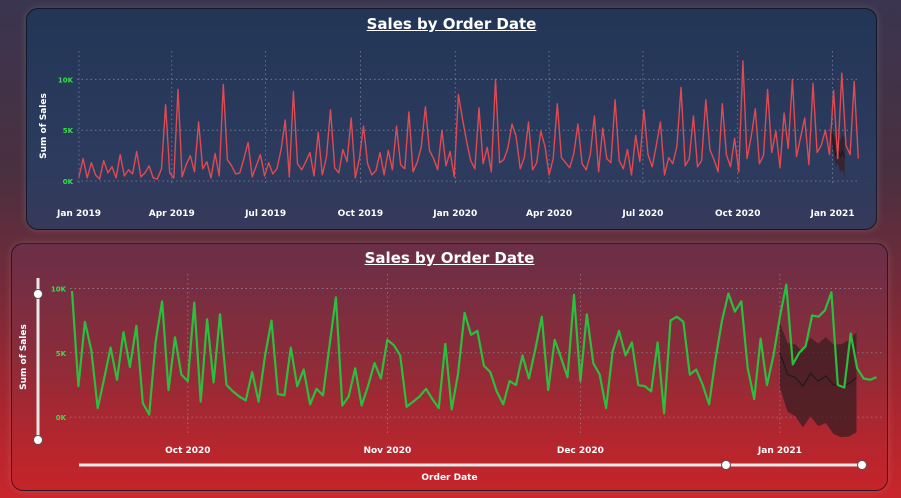  I want to click on x-tick-label: Dec 2020, so click(580, 451).